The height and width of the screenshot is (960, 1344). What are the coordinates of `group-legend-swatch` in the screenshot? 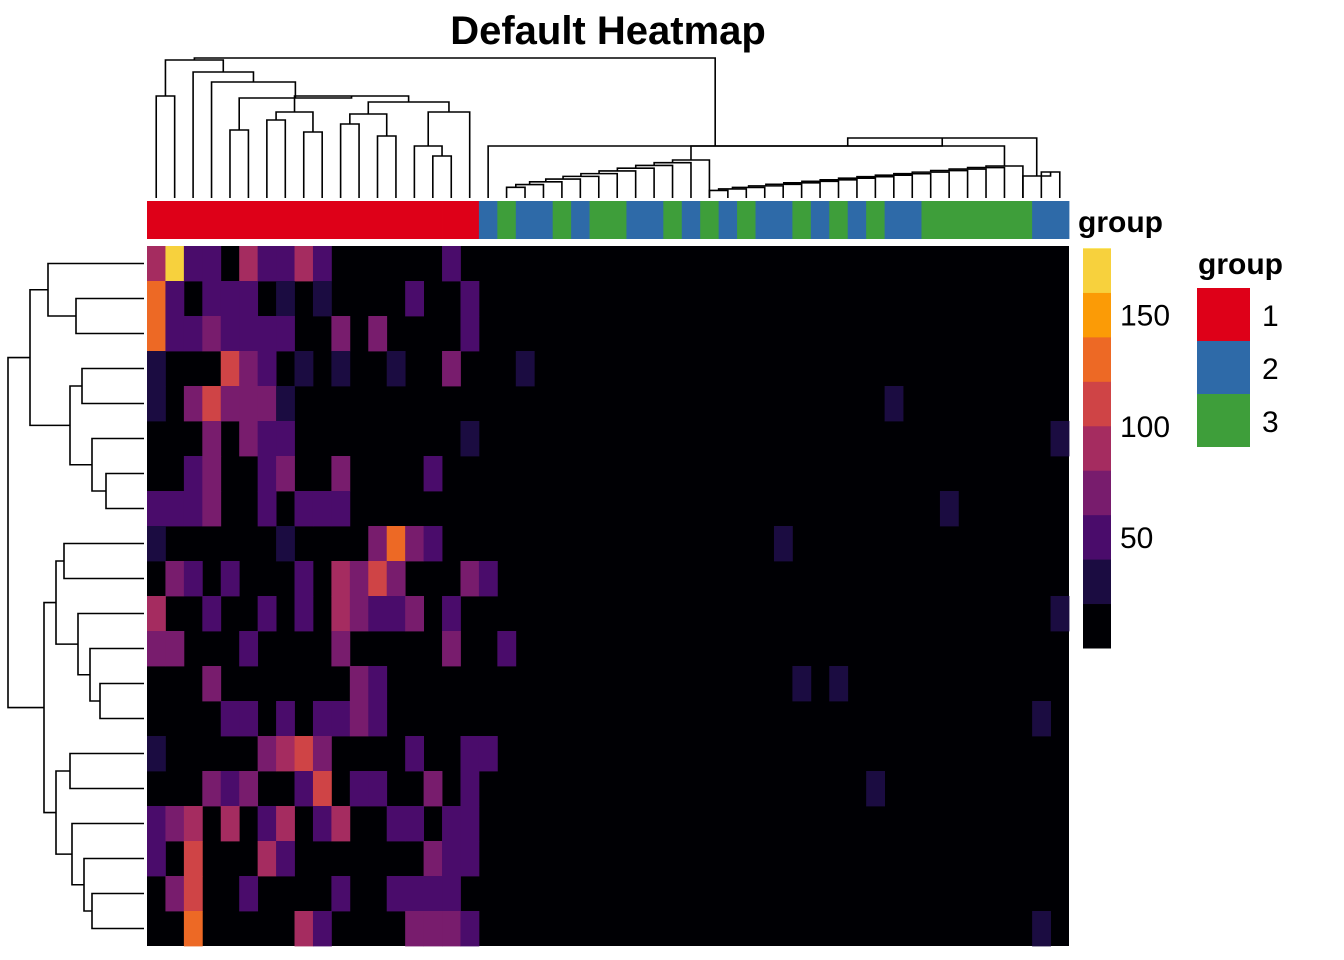 It's located at (1223, 367).